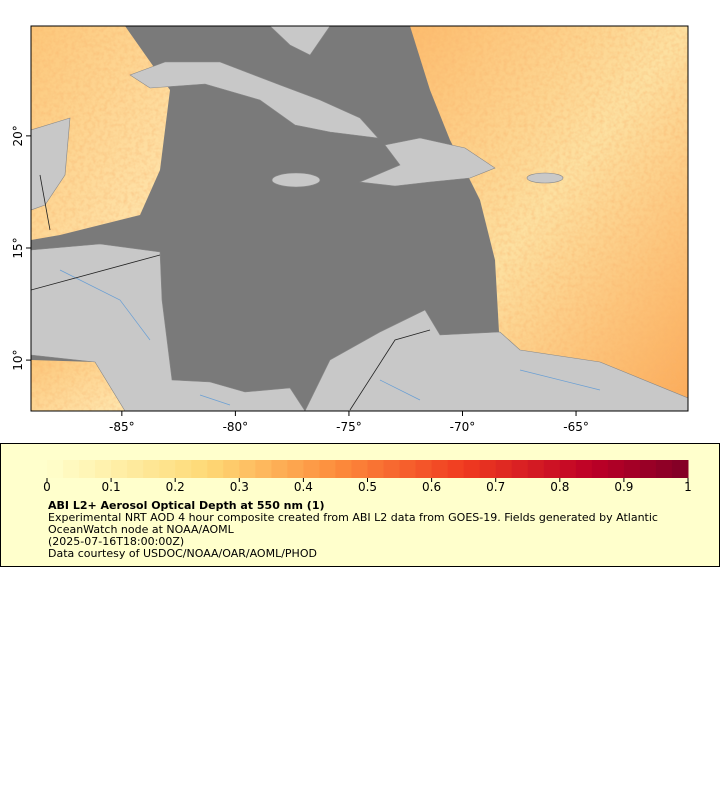 The width and height of the screenshot is (720, 800). Describe the element at coordinates (239, 487) in the screenshot. I see `colorbar-tick-label: 0.3` at that location.